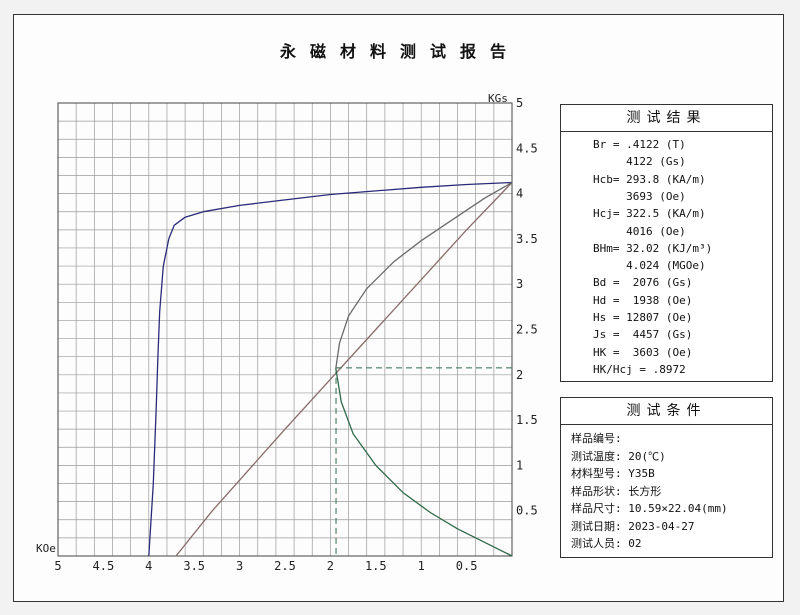  Describe the element at coordinates (46, 548) in the screenshot. I see `x-axis-label: KOe` at that location.